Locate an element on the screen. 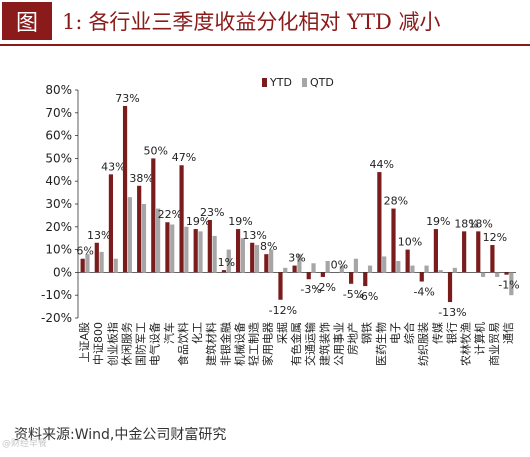 Image resolution: width=530 pixels, height=457 pixels. legend-ytd-label: YTD is located at coordinates (280, 82).